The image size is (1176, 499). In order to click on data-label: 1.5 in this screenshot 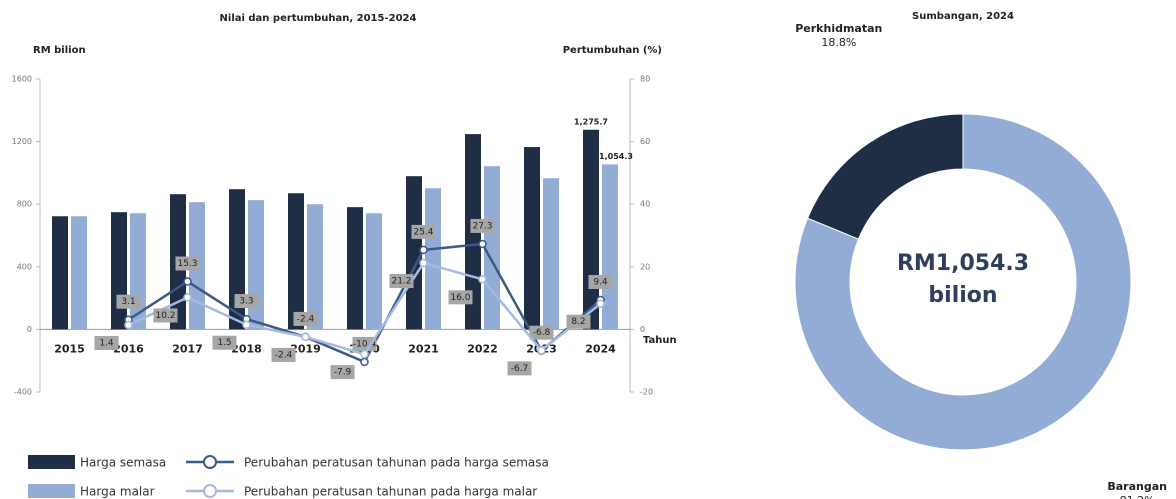, I will do `click(224, 343)`.